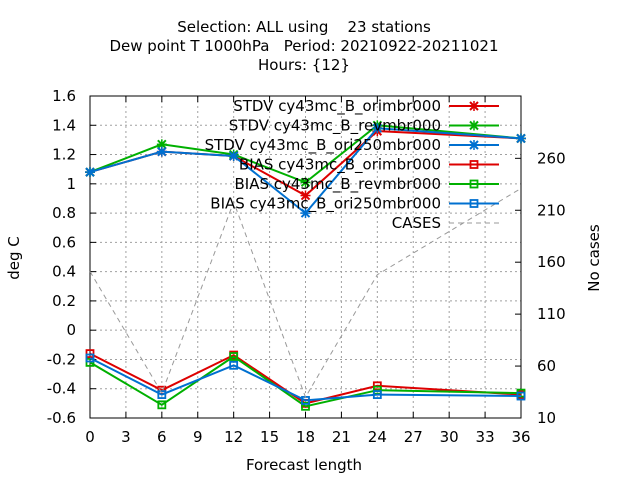 This screenshot has width=640, height=485. What do you see at coordinates (341, 437) in the screenshot?
I see `x-tick-label: 21` at bounding box center [341, 437].